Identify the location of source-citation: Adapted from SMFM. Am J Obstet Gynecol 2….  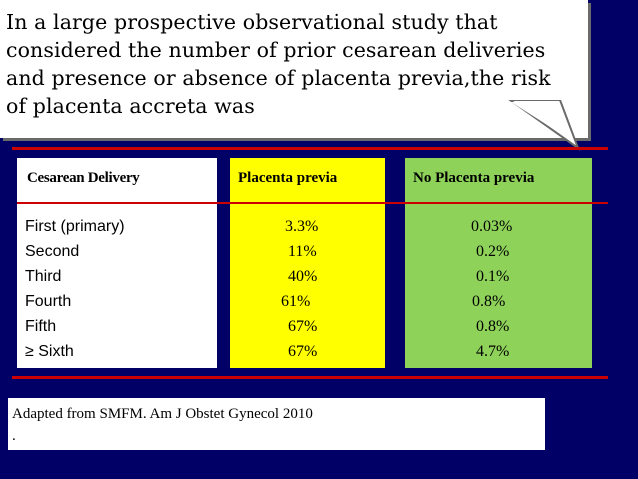
(162, 414).